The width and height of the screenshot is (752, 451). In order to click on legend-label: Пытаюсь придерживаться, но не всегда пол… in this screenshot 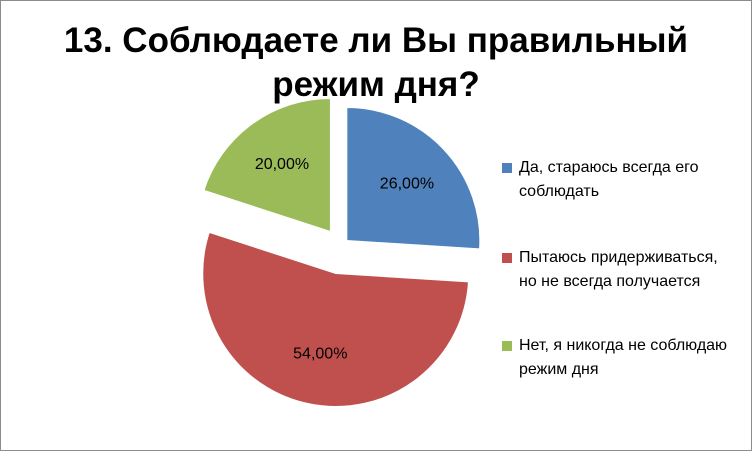, I will do `click(618, 269)`.